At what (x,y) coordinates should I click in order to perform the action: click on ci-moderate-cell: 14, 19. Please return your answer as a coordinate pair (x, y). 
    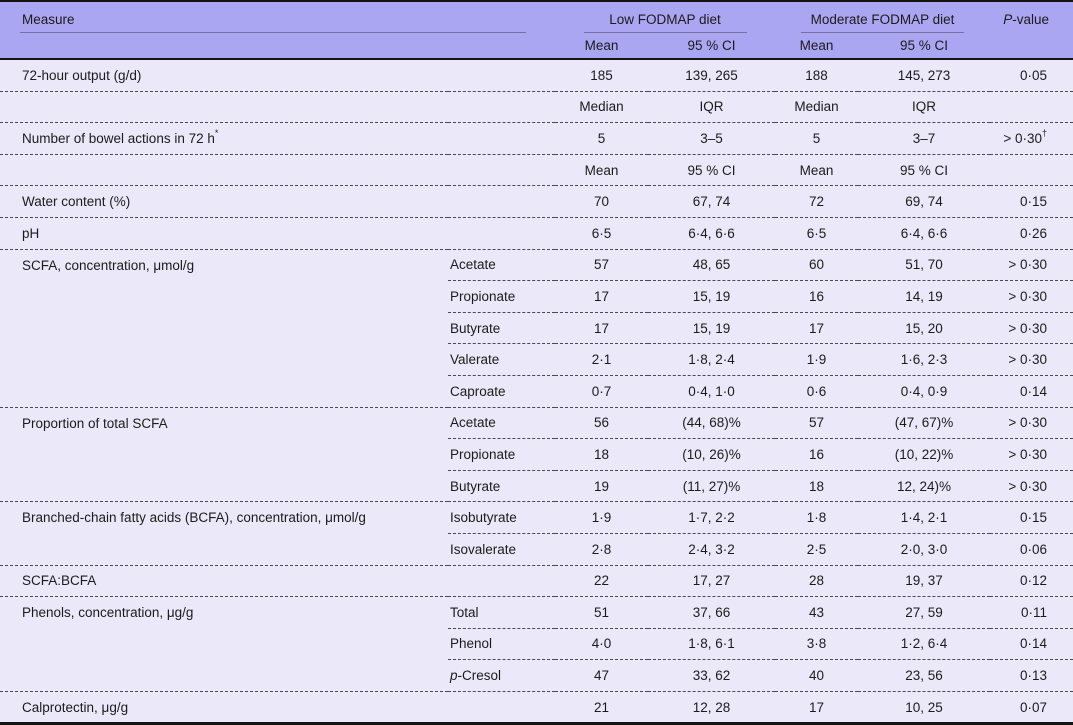
    Looking at the image, I should click on (924, 296).